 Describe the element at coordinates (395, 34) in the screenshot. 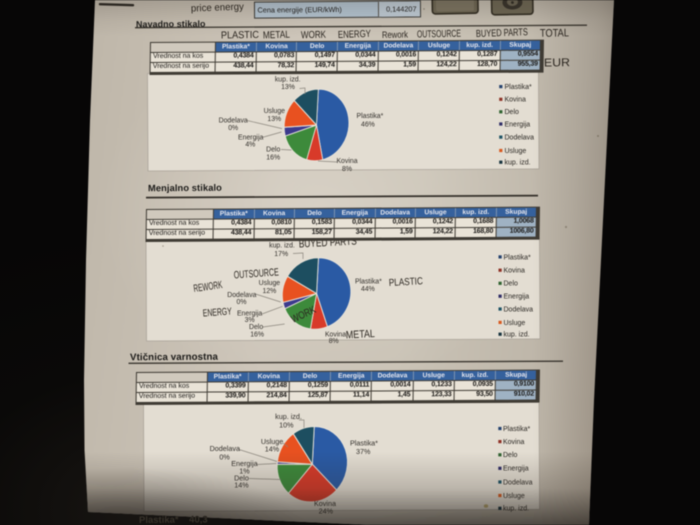

I see `svg-text: Rework` at that location.